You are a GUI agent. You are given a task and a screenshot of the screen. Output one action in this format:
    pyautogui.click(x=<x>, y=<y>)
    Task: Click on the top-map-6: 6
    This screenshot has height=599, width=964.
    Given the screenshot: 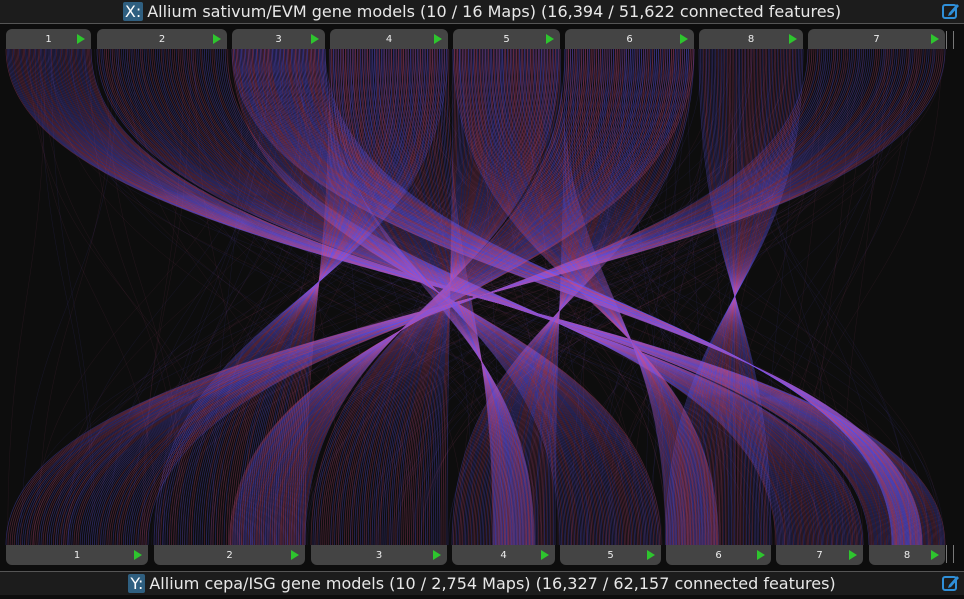 What is the action you would take?
    pyautogui.click(x=629, y=39)
    